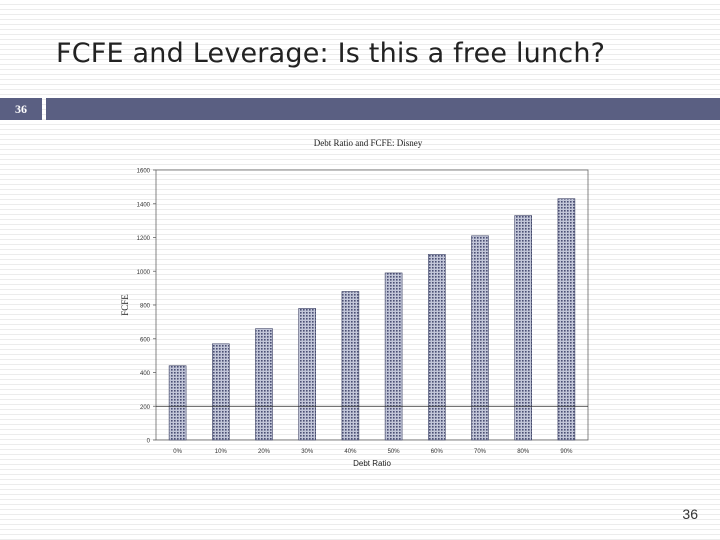  I want to click on x-tick-label: 0%, so click(177, 452).